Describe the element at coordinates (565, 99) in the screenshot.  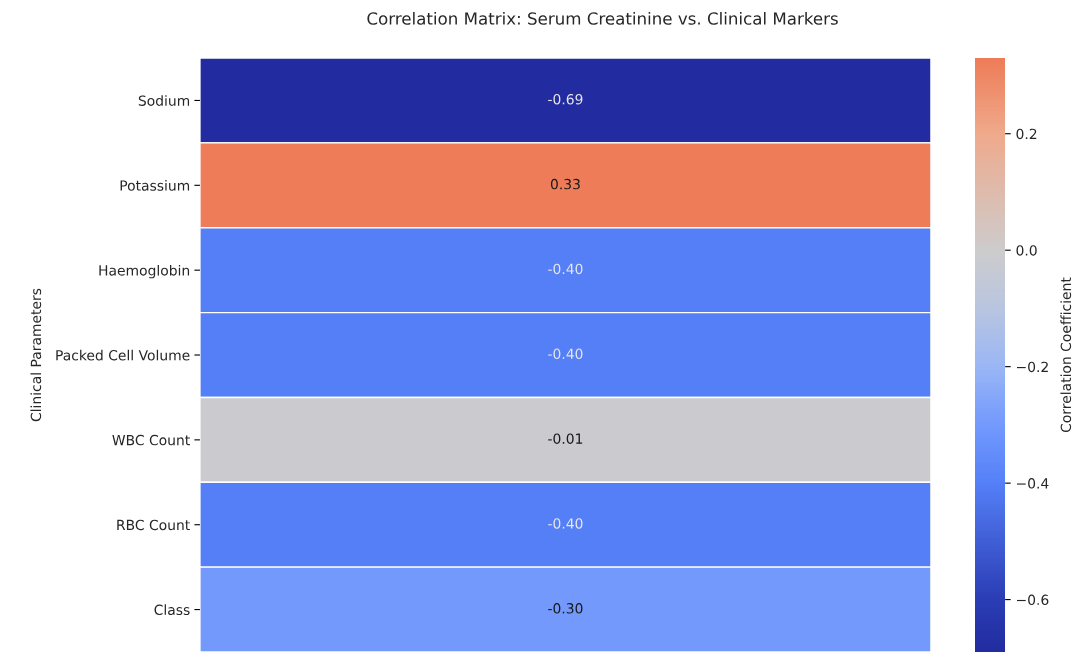
I see `data-label: -0.69` at that location.